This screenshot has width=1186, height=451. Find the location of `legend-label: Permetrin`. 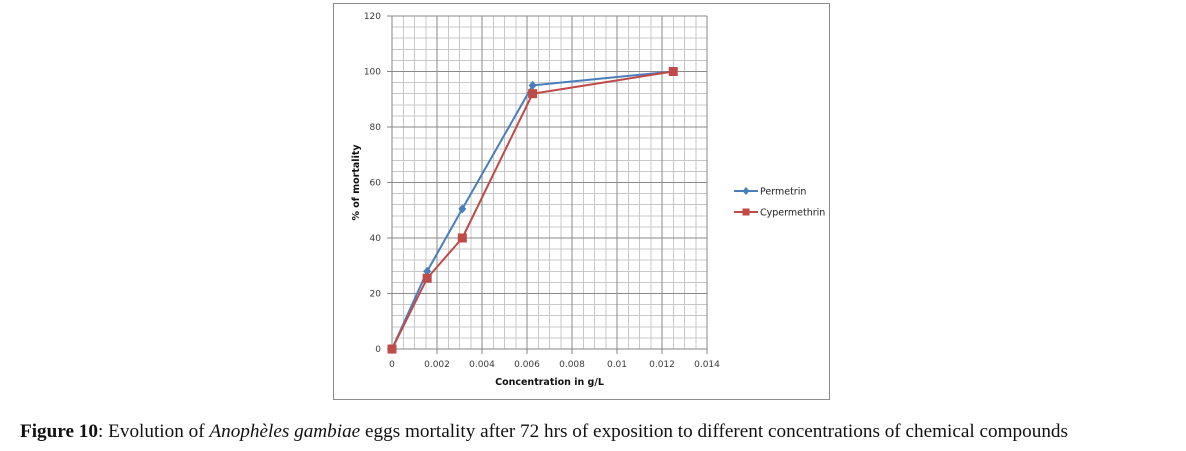

legend-label: Permetrin is located at coordinates (783, 192).